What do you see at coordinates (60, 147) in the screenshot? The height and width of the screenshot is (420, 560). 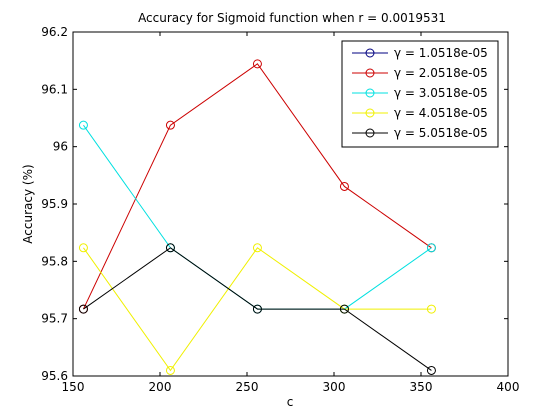 I see `y-tick-label: 96` at bounding box center [60, 147].